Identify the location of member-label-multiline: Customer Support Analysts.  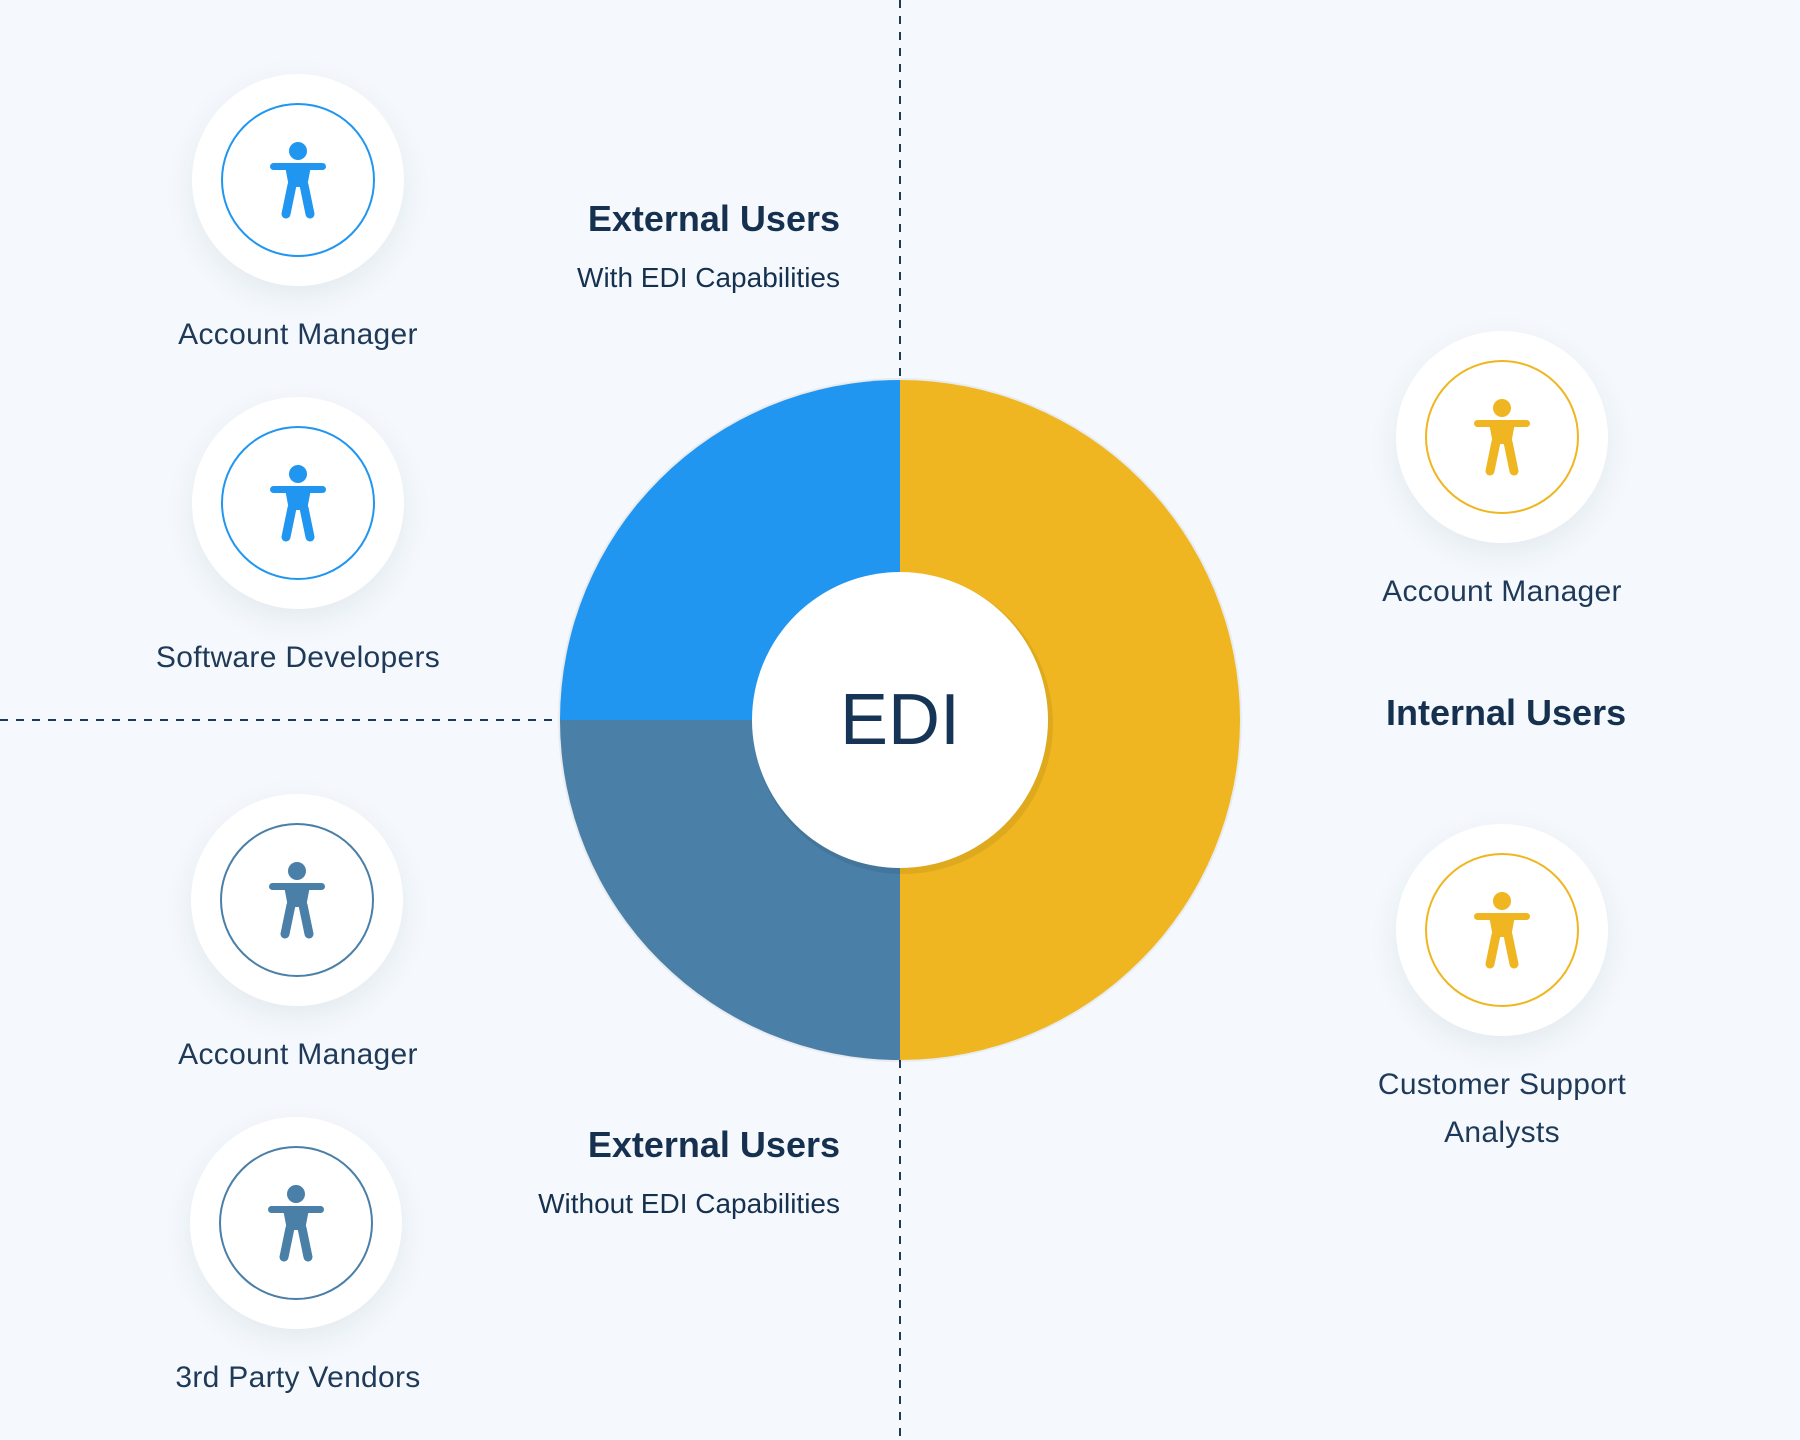
(1502, 1109).